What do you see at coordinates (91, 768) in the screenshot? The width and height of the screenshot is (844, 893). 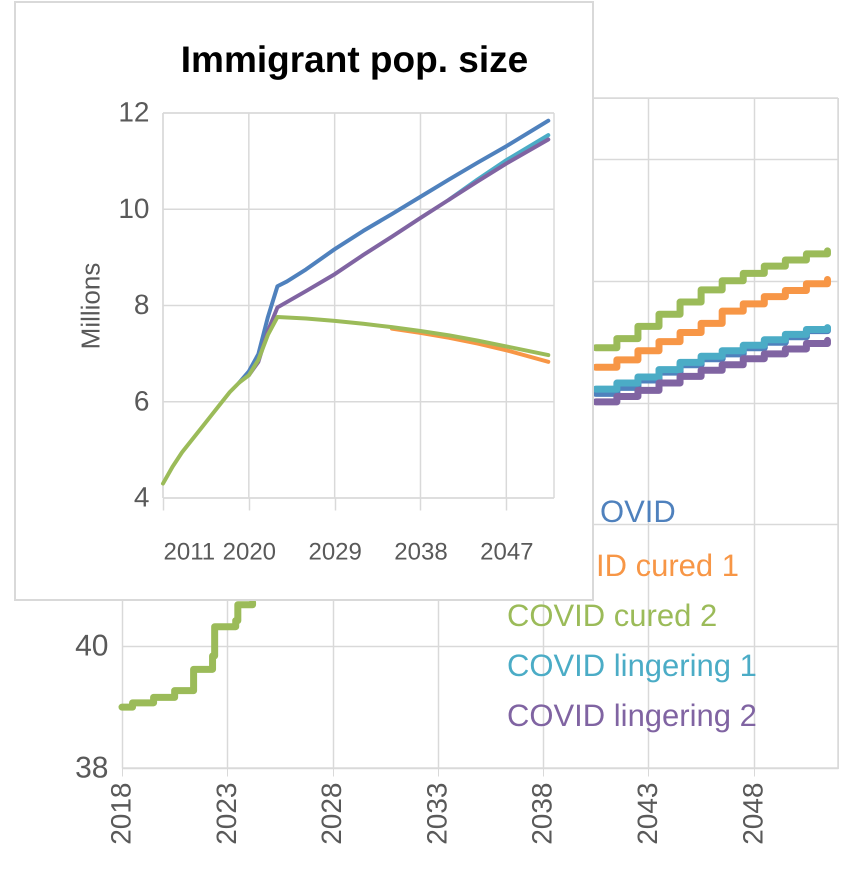 I see `y-tick-label: 38` at bounding box center [91, 768].